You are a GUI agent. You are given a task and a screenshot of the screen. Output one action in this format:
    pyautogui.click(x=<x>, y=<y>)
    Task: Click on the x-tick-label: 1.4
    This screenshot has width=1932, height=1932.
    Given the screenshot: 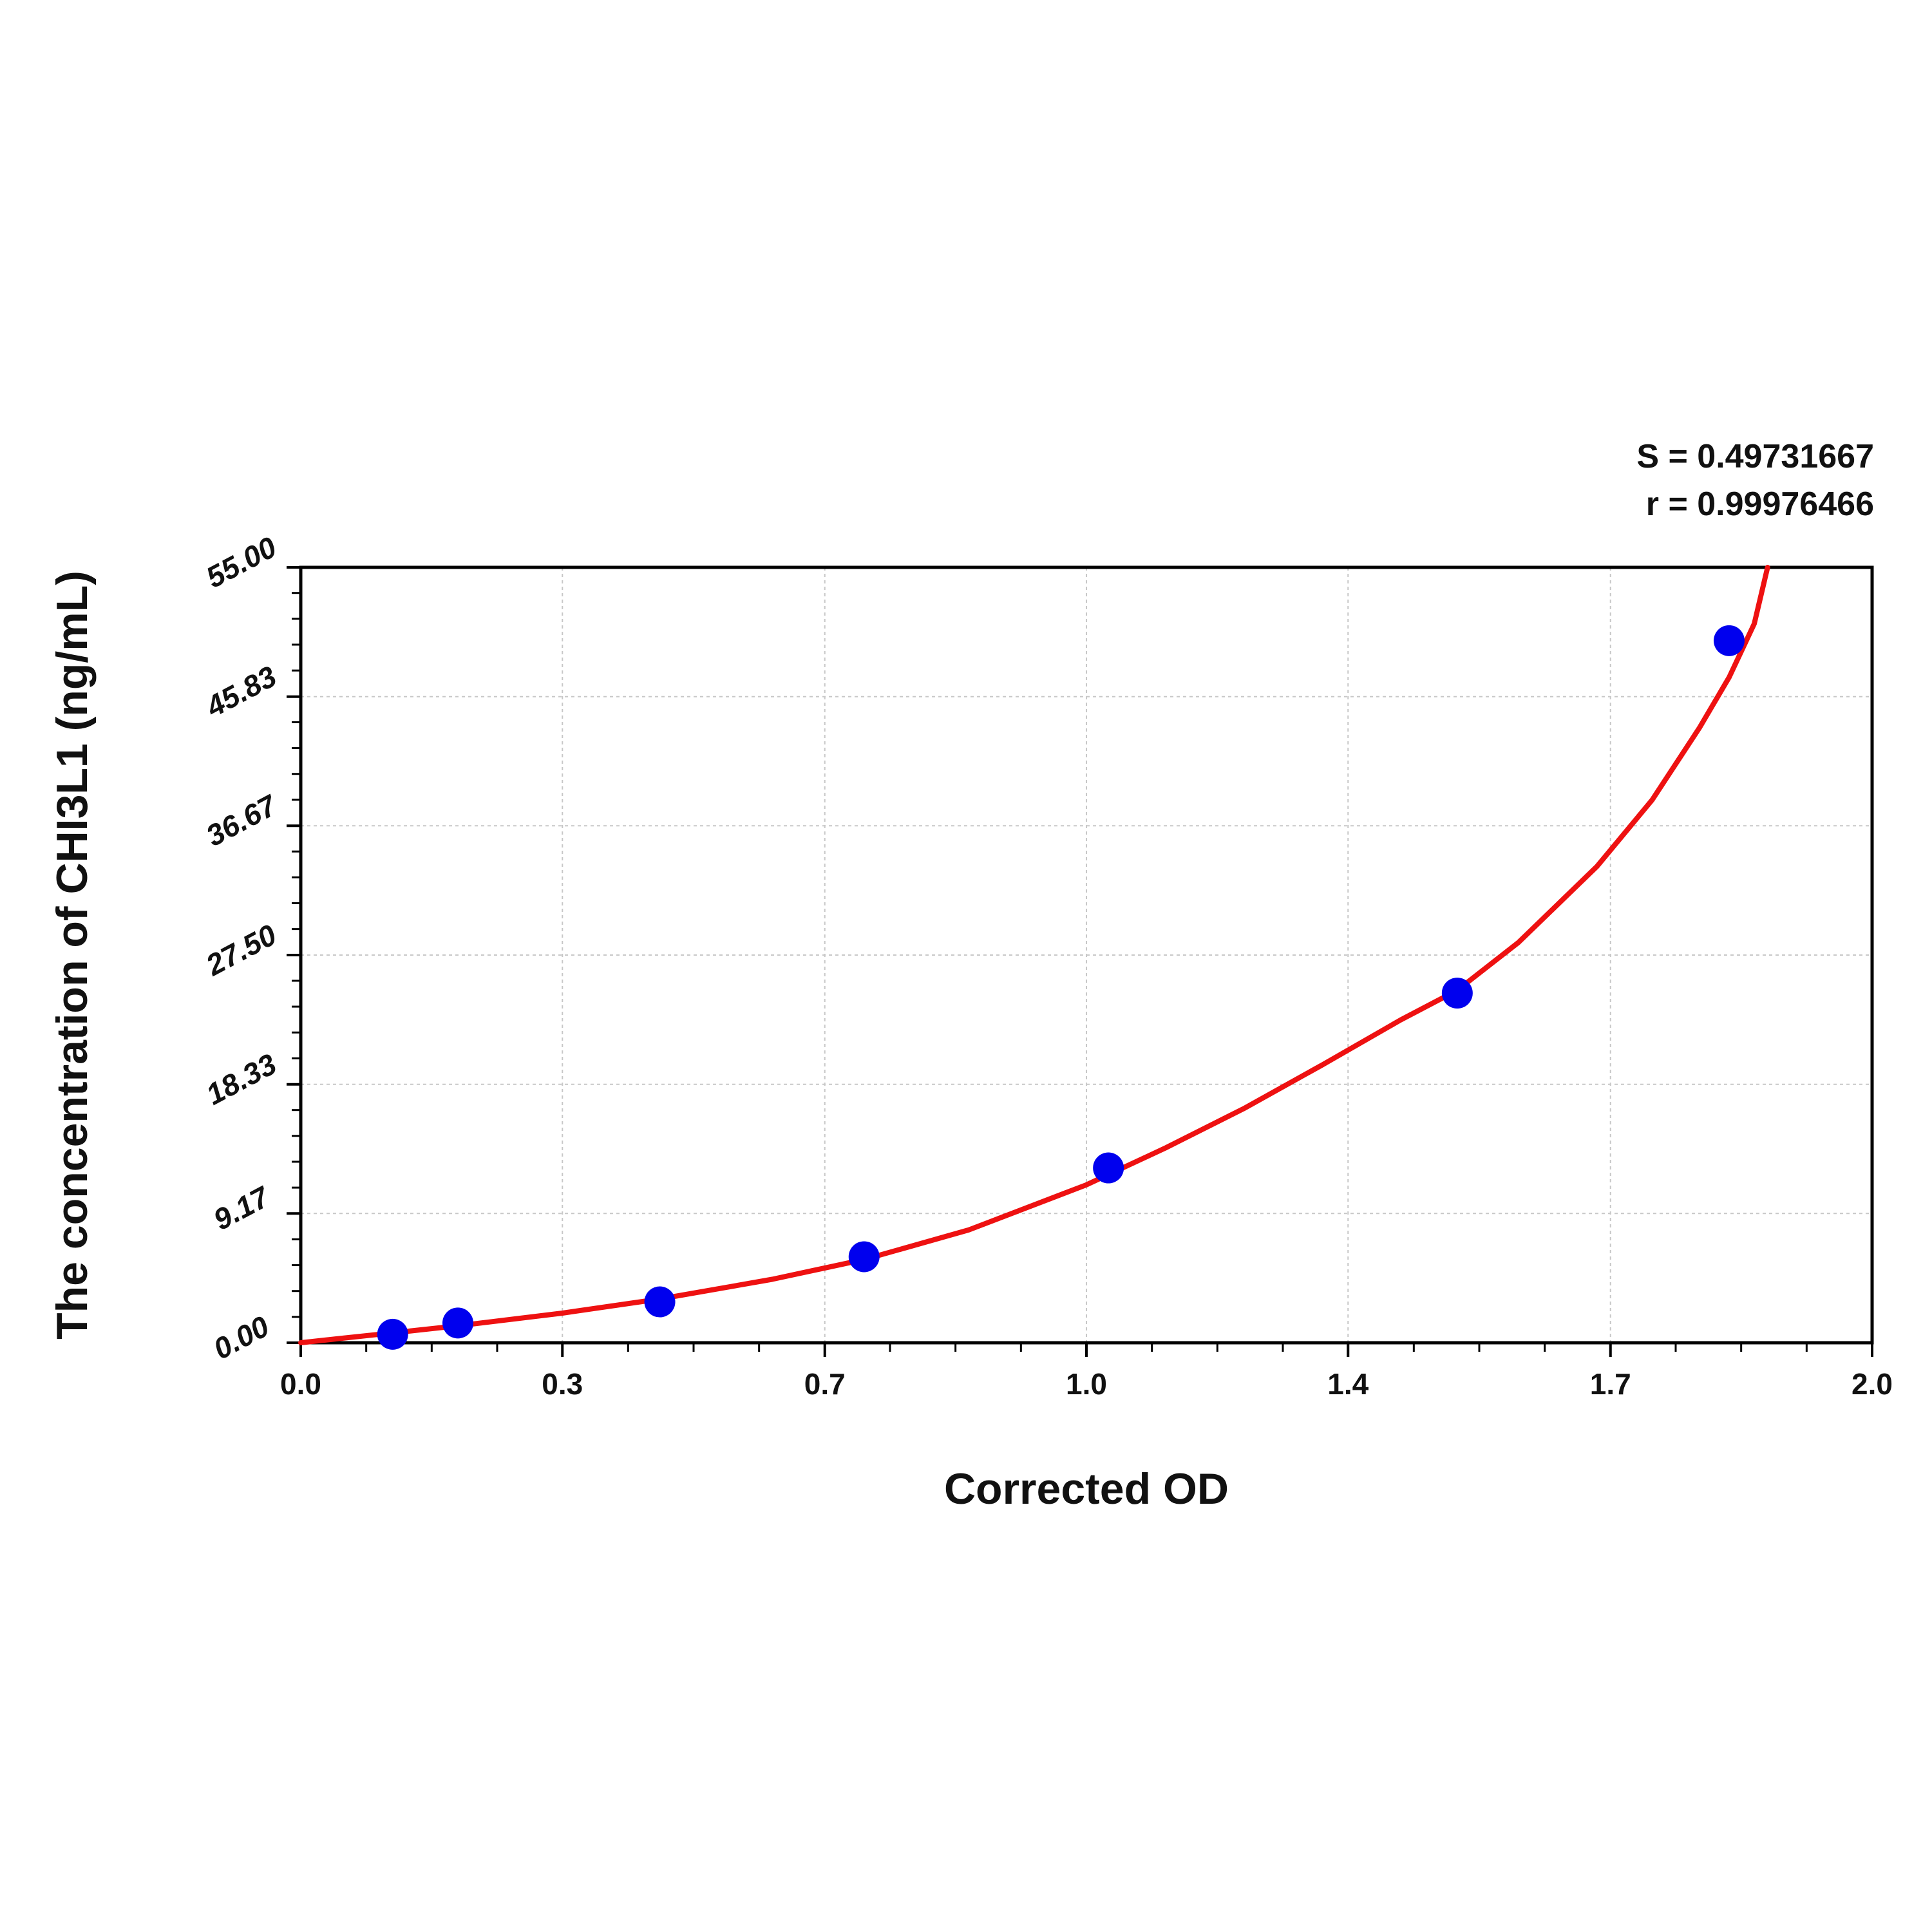 What is the action you would take?
    pyautogui.click(x=1347, y=1384)
    